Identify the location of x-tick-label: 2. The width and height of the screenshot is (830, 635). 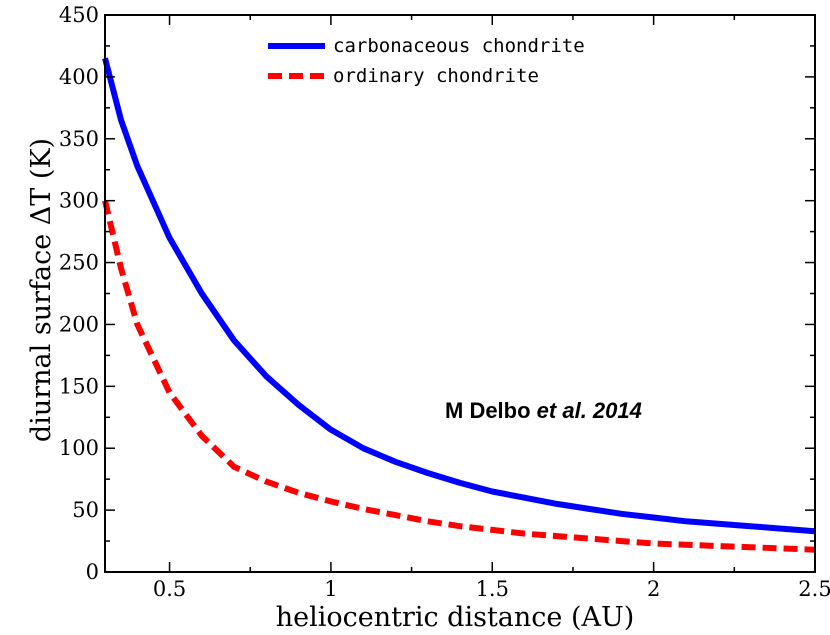
(653, 589).